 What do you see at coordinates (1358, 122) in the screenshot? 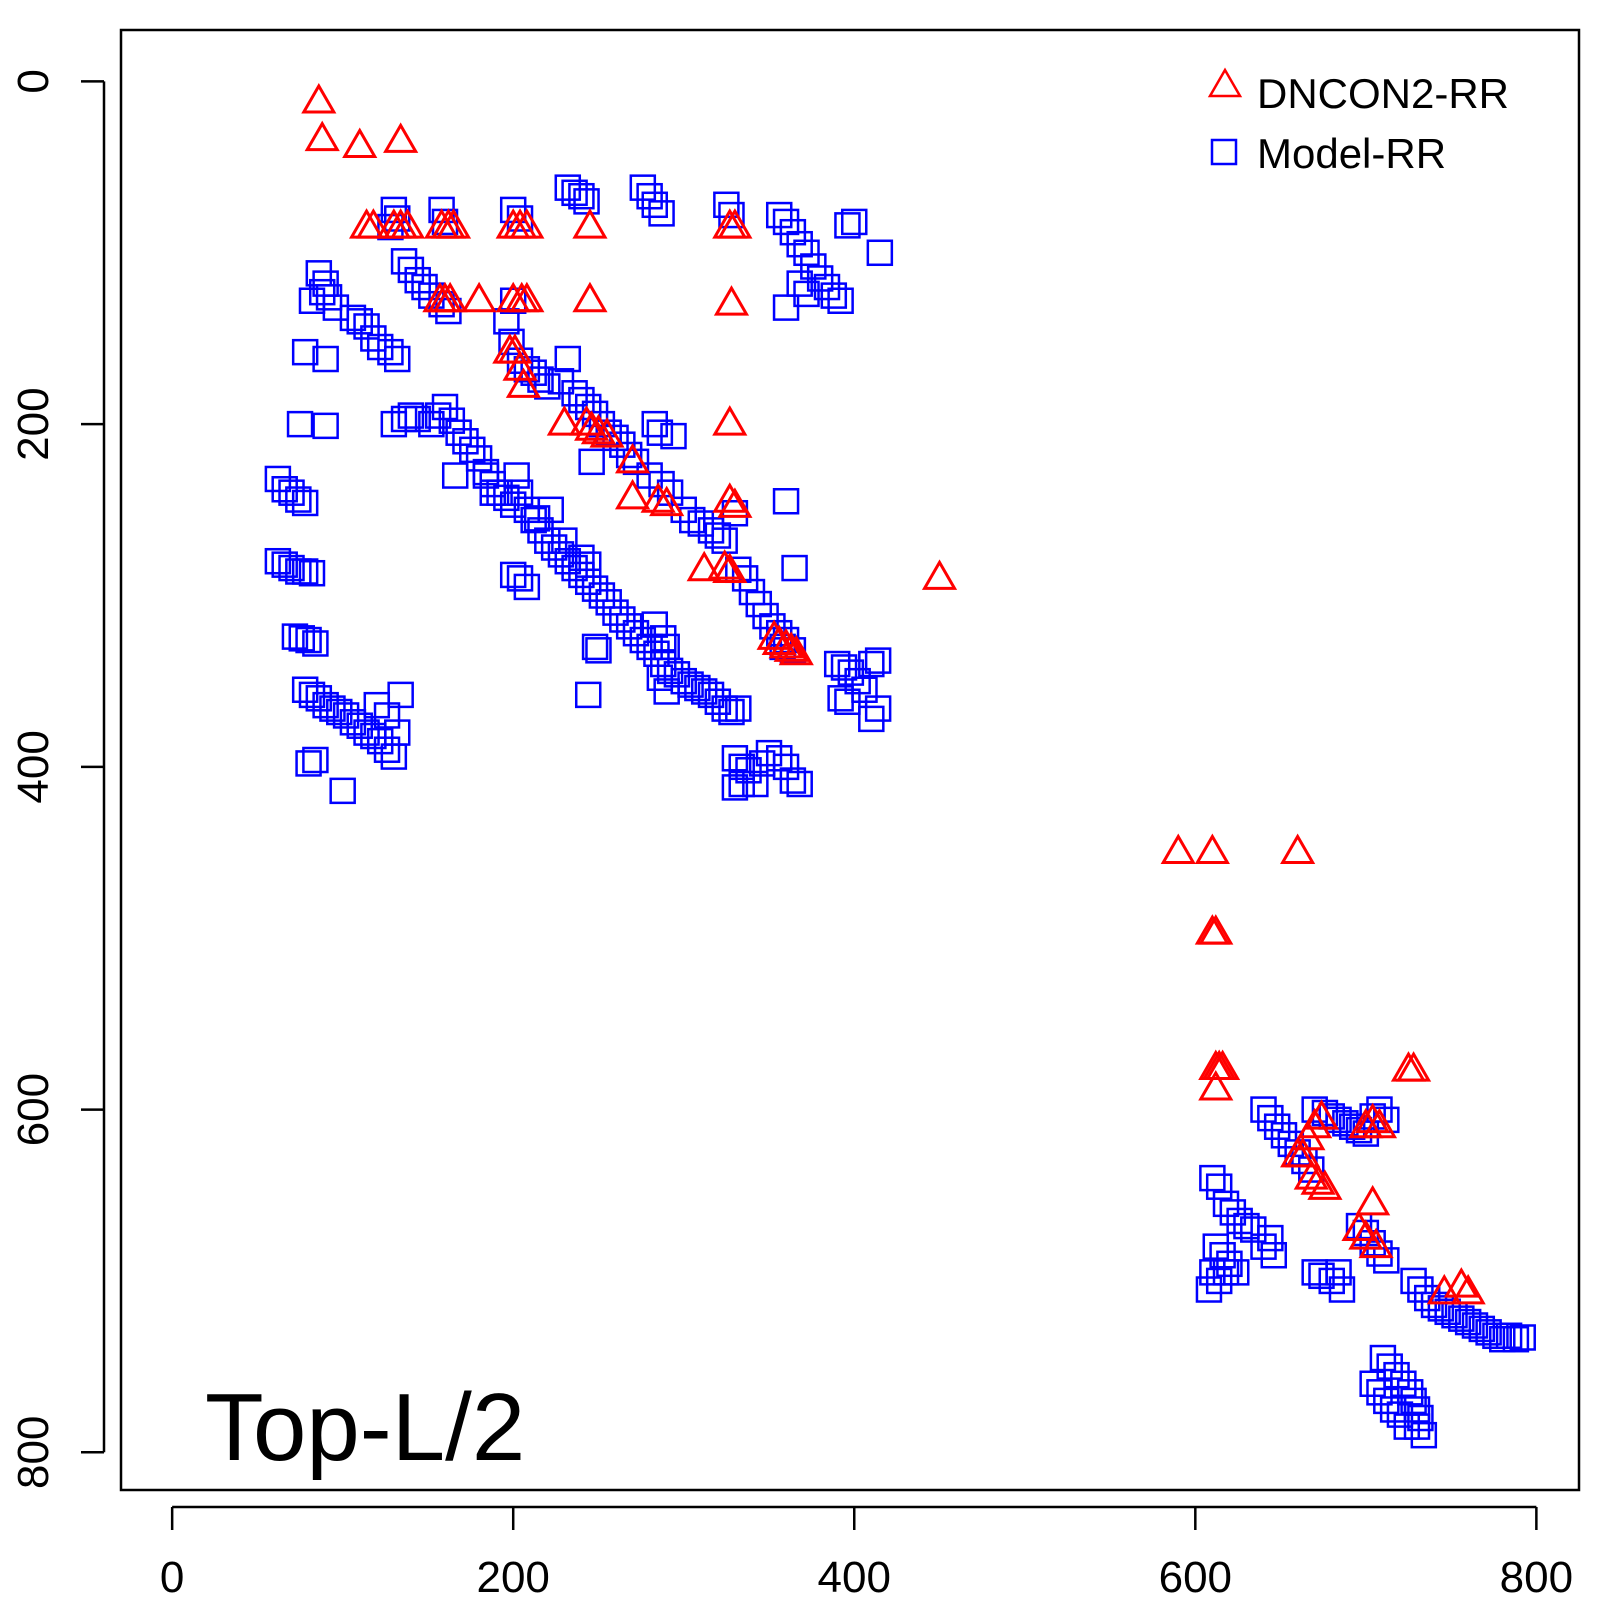
I see `legend: DNCON2-RR Model-RR` at bounding box center [1358, 122].